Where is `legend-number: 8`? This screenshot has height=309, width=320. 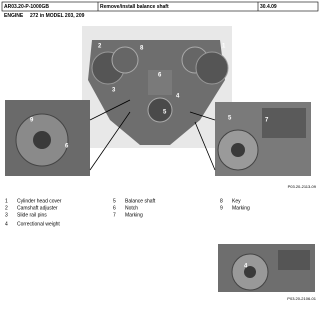
legend-number: 8 is located at coordinates (221, 201).